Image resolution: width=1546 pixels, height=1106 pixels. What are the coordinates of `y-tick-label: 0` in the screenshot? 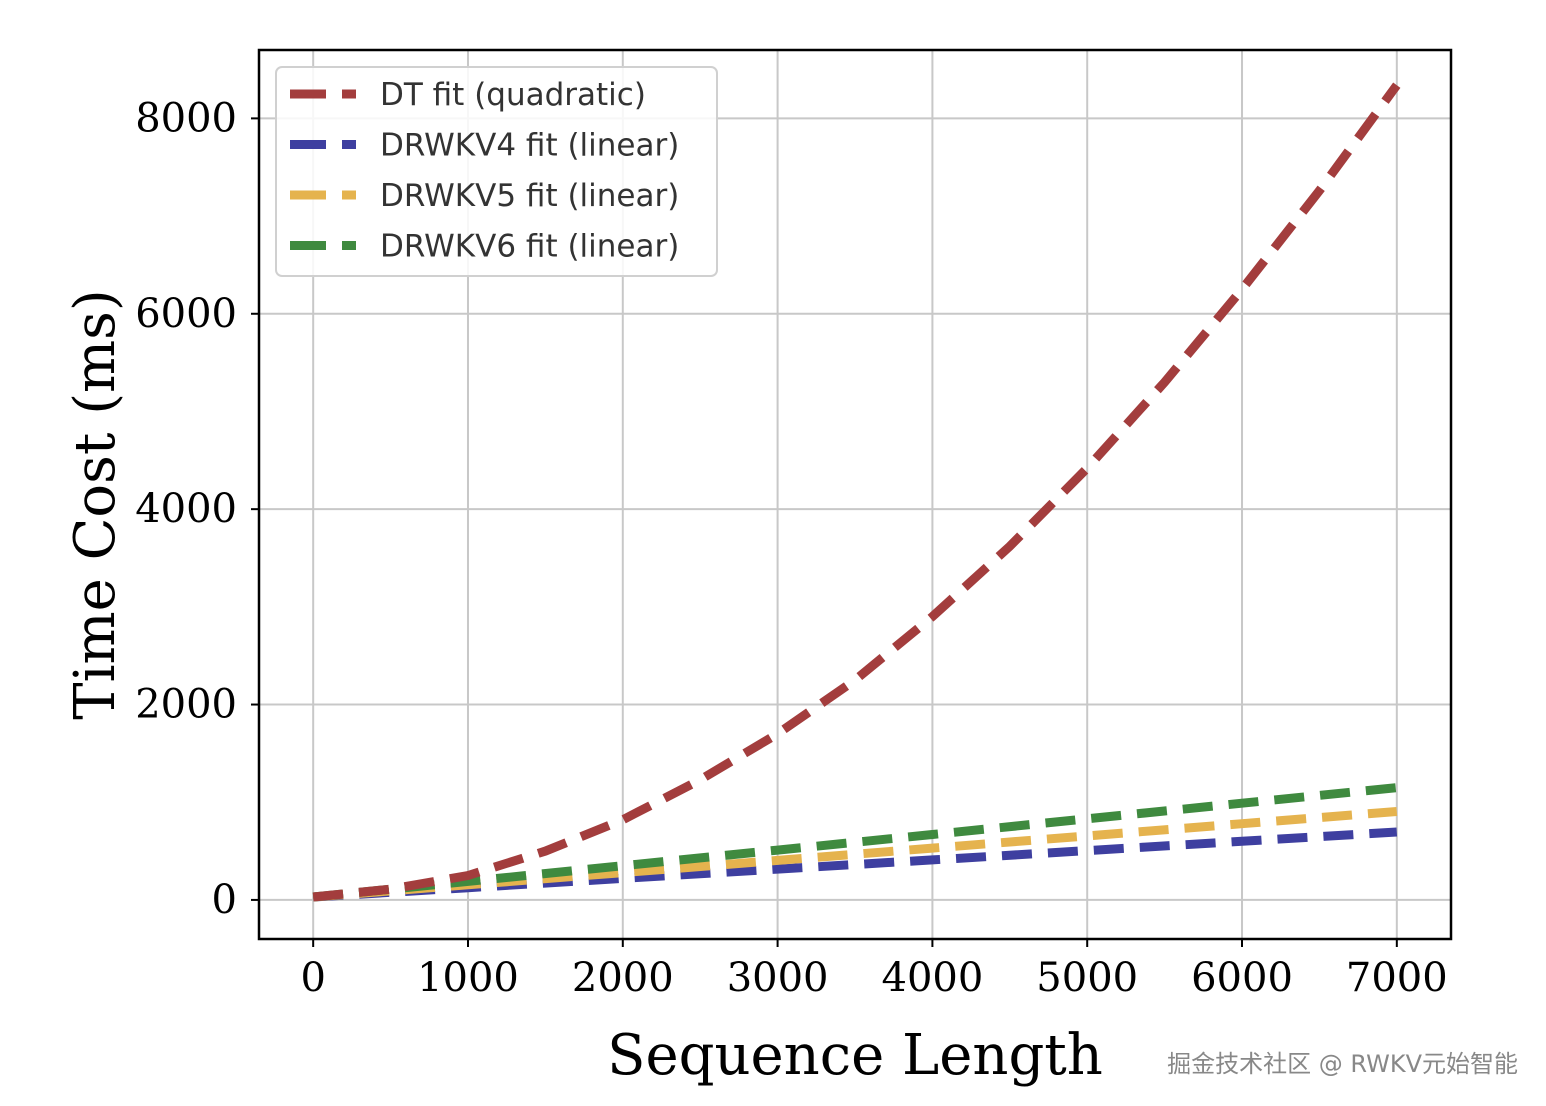 It's located at (224, 900).